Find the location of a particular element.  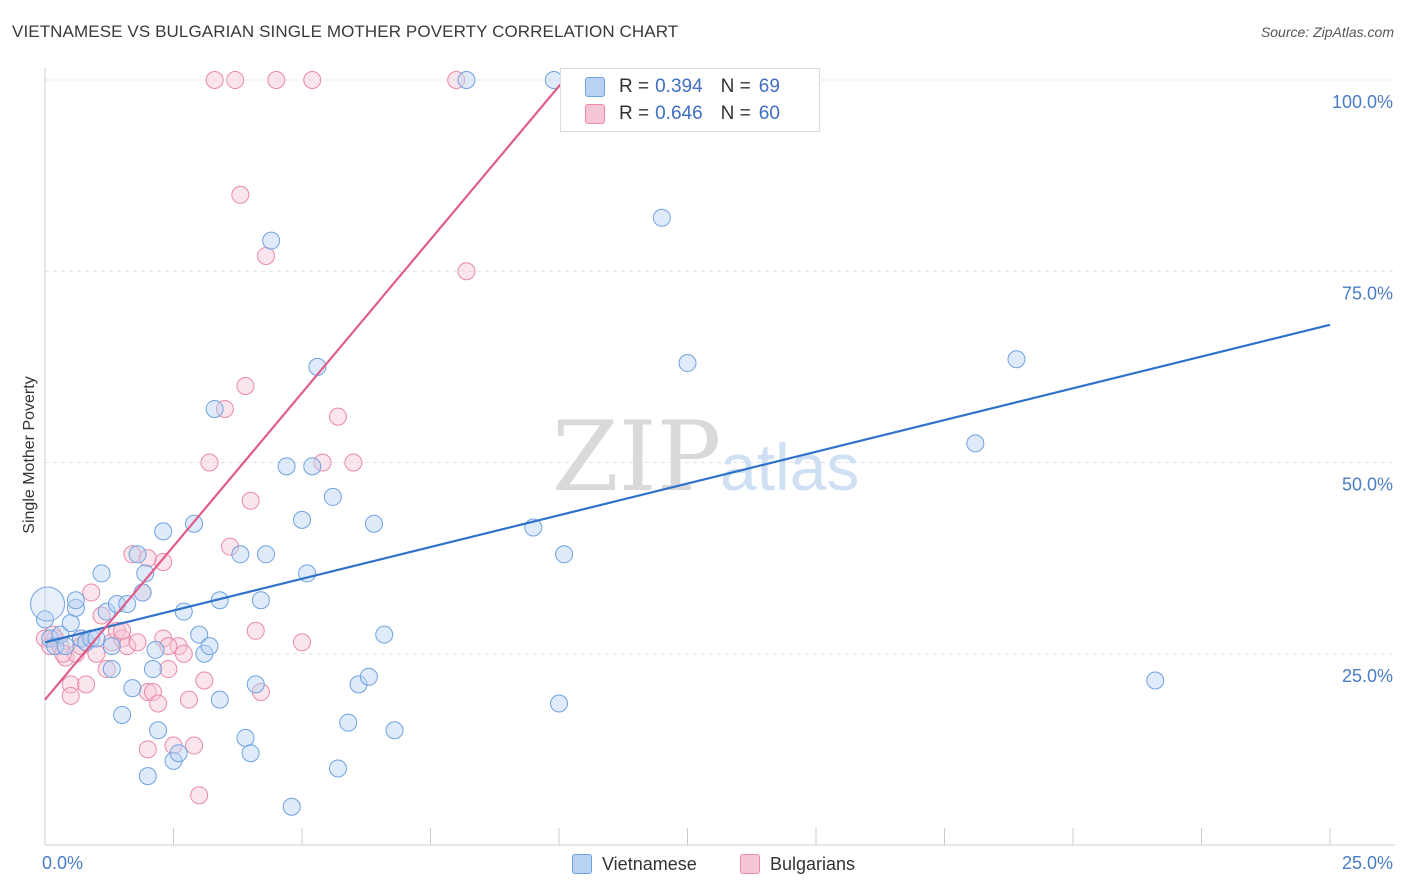

x-tick-label: 0.0% is located at coordinates (62, 863).